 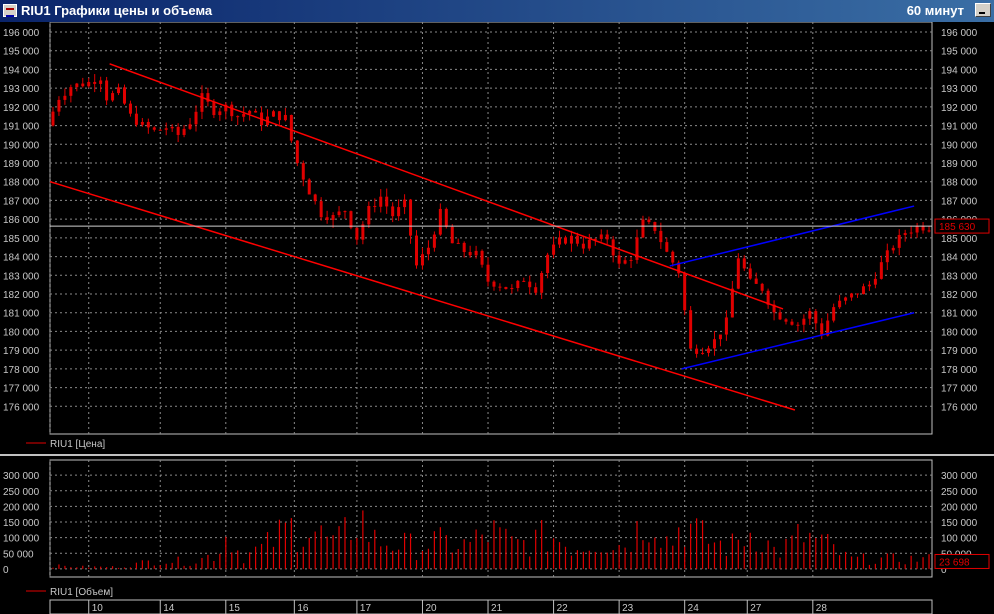 What do you see at coordinates (822, 608) in the screenshot?
I see `x-axis-label: 28` at bounding box center [822, 608].